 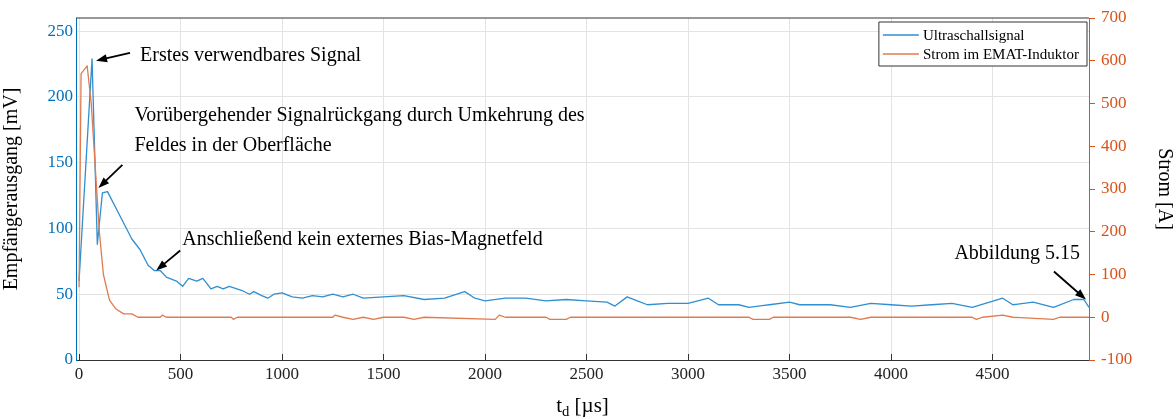 What do you see at coordinates (1114, 60) in the screenshot?
I see `y2-tick-label: 600` at bounding box center [1114, 60].